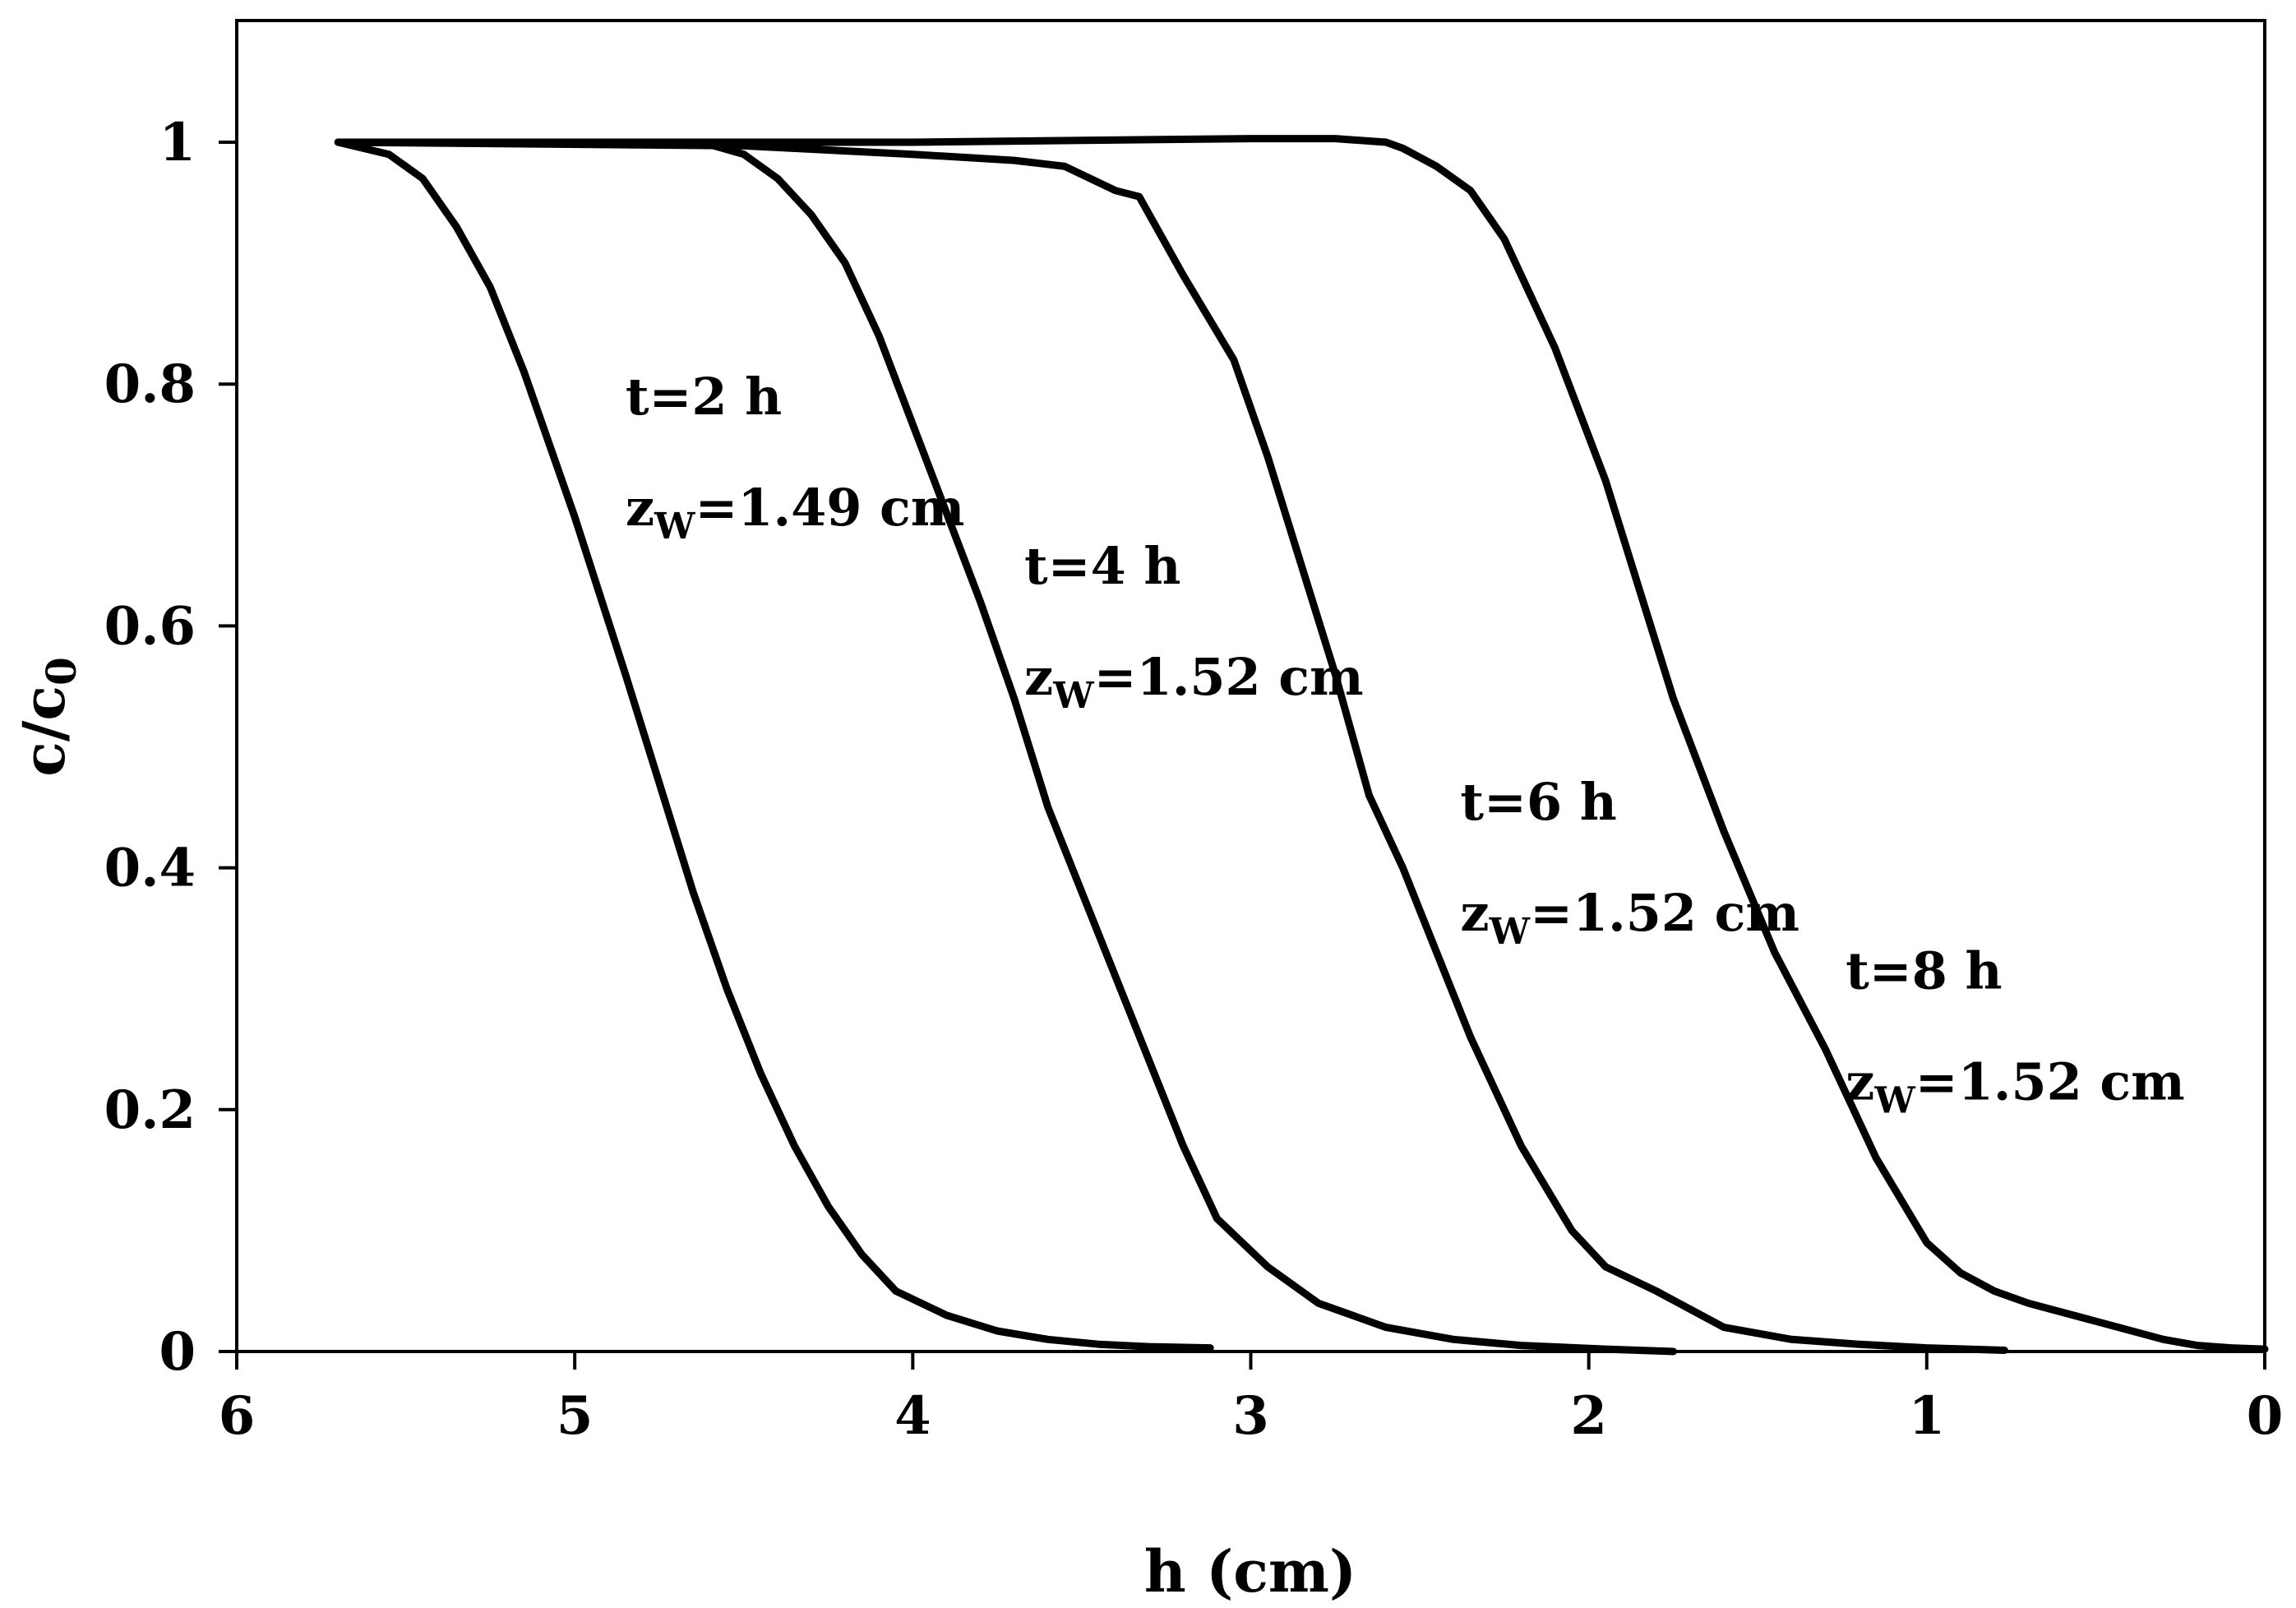 The height and width of the screenshot is (1608, 2296). Describe the element at coordinates (2265, 1416) in the screenshot. I see `x-tick-label: 0` at that location.